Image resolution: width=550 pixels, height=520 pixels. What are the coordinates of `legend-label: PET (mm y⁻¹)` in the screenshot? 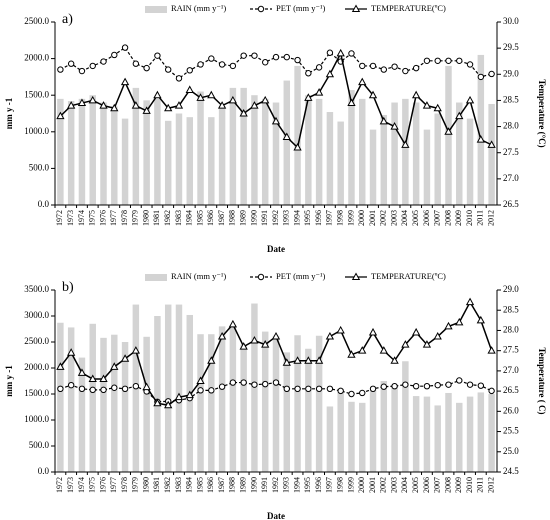 It's located at (301, 8).